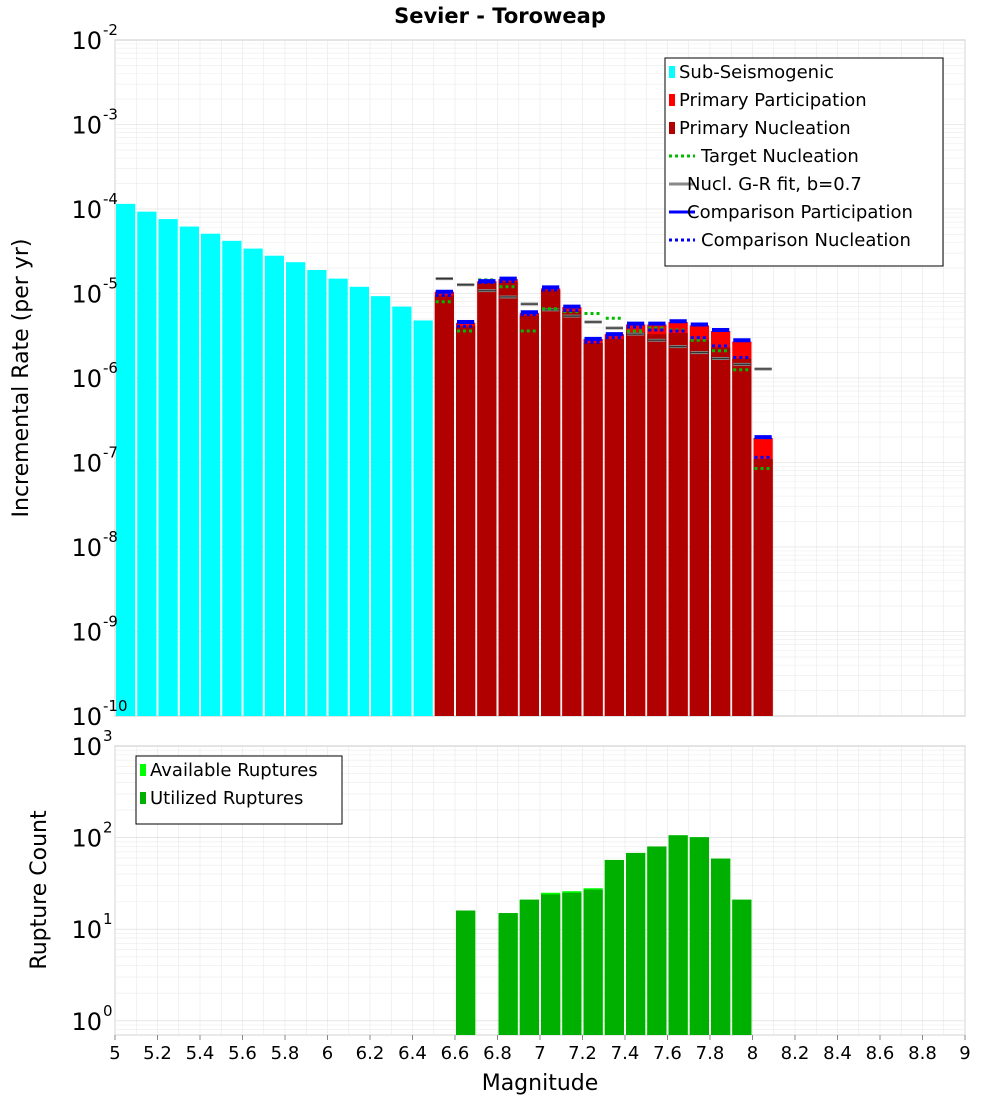  I want to click on x-tick-label: 7.8, so click(710, 1053).